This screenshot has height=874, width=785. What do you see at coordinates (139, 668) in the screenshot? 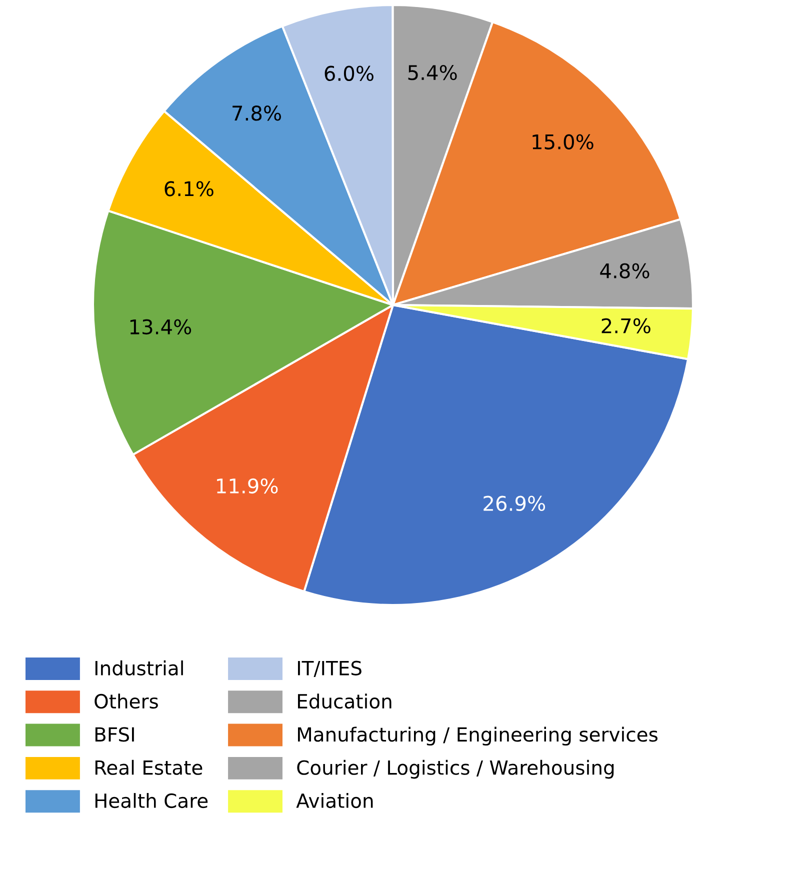
I see `legend-label: Industrial` at bounding box center [139, 668].